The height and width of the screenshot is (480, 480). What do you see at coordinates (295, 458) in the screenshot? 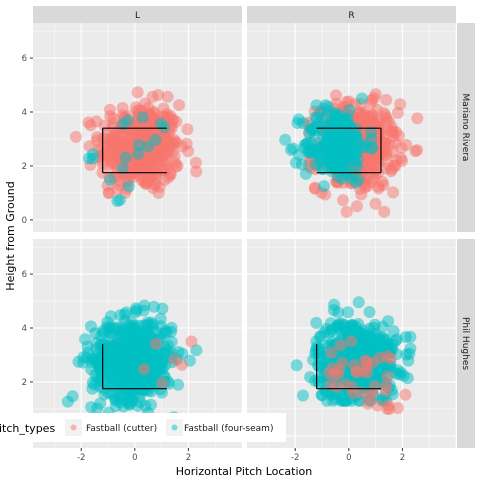
I see `x-tick-label: -2` at bounding box center [295, 458].